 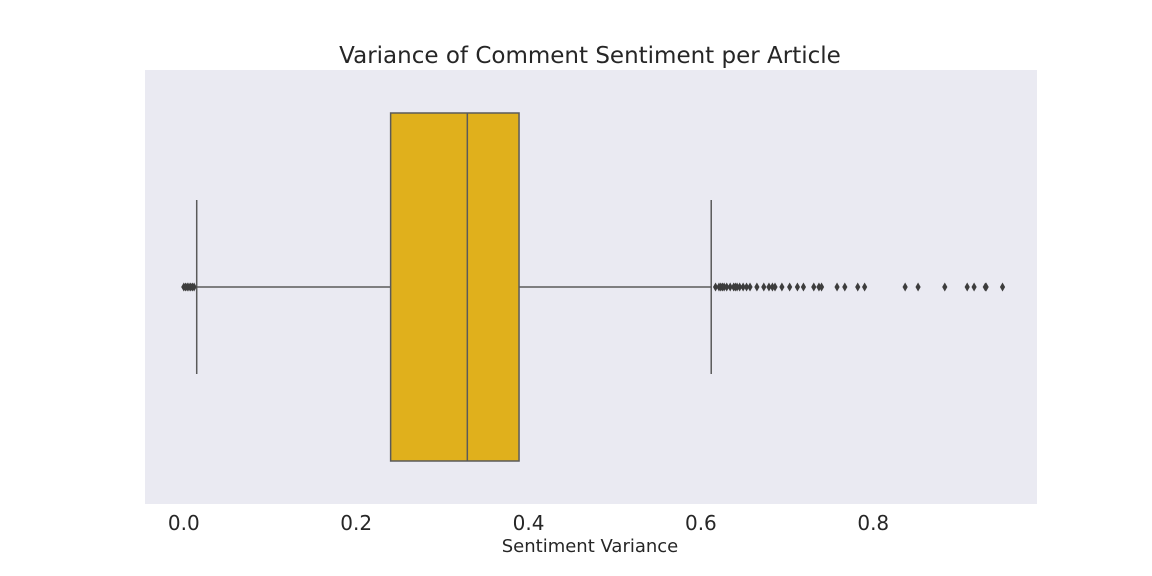 I want to click on x-axis-ticks: 0.0 0.2 0.4 0.6 0.8, so click(x=528, y=523).